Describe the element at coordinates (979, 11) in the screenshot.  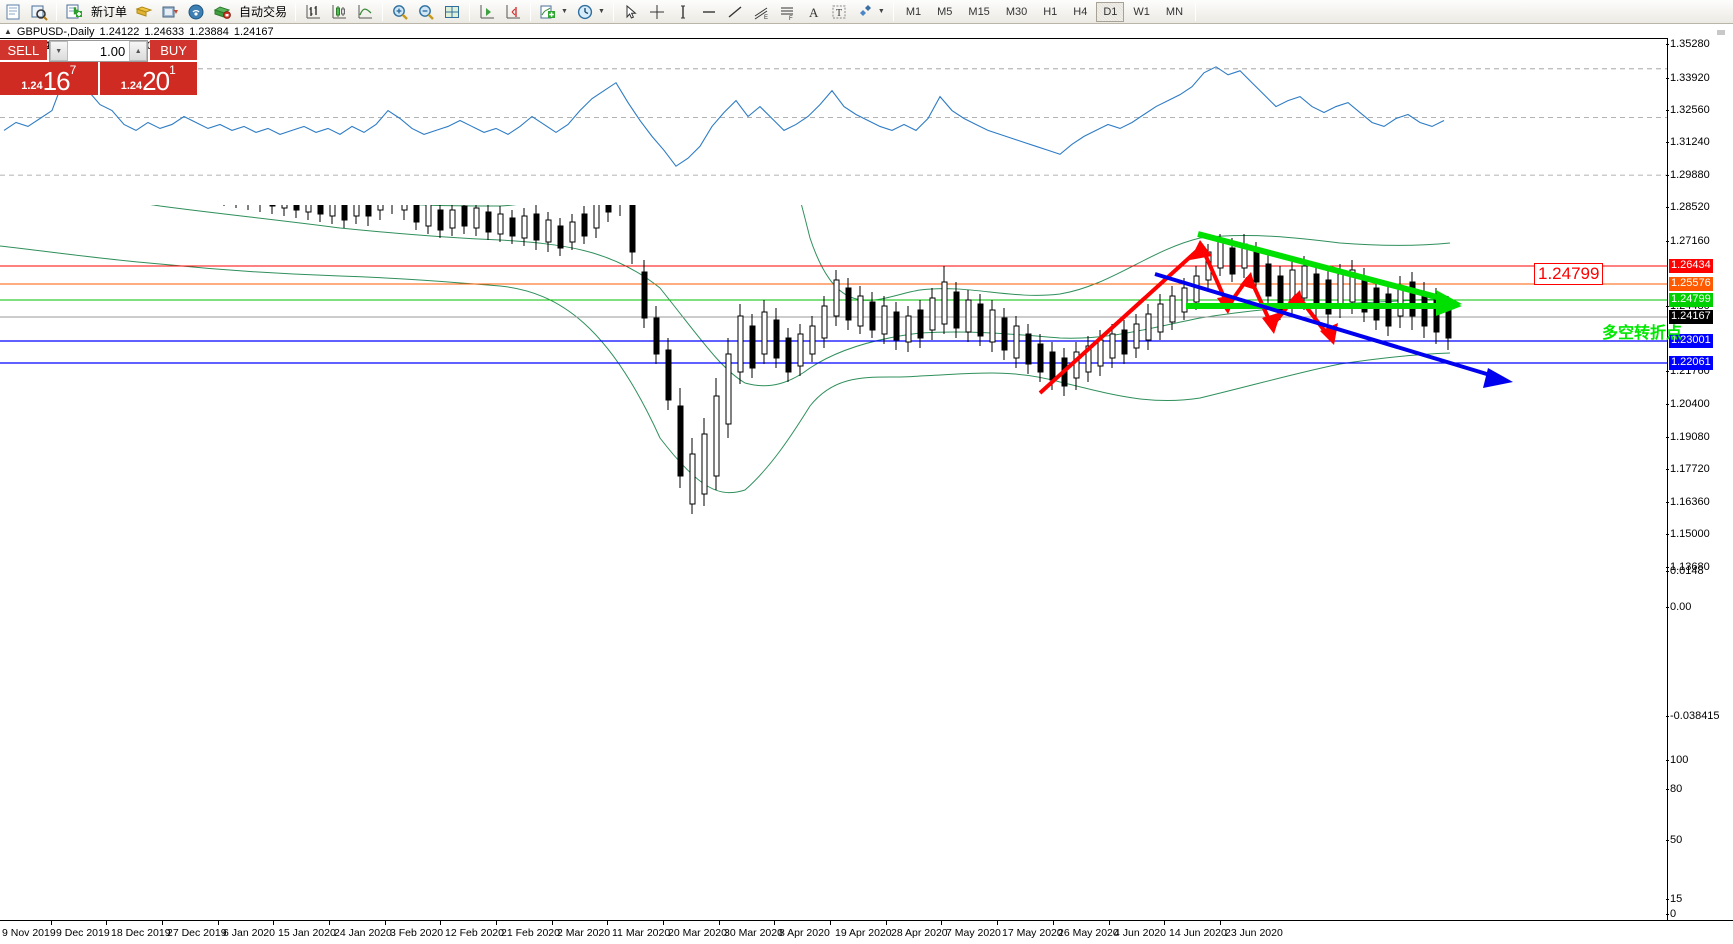
I see `timeframe-m15: M15` at that location.